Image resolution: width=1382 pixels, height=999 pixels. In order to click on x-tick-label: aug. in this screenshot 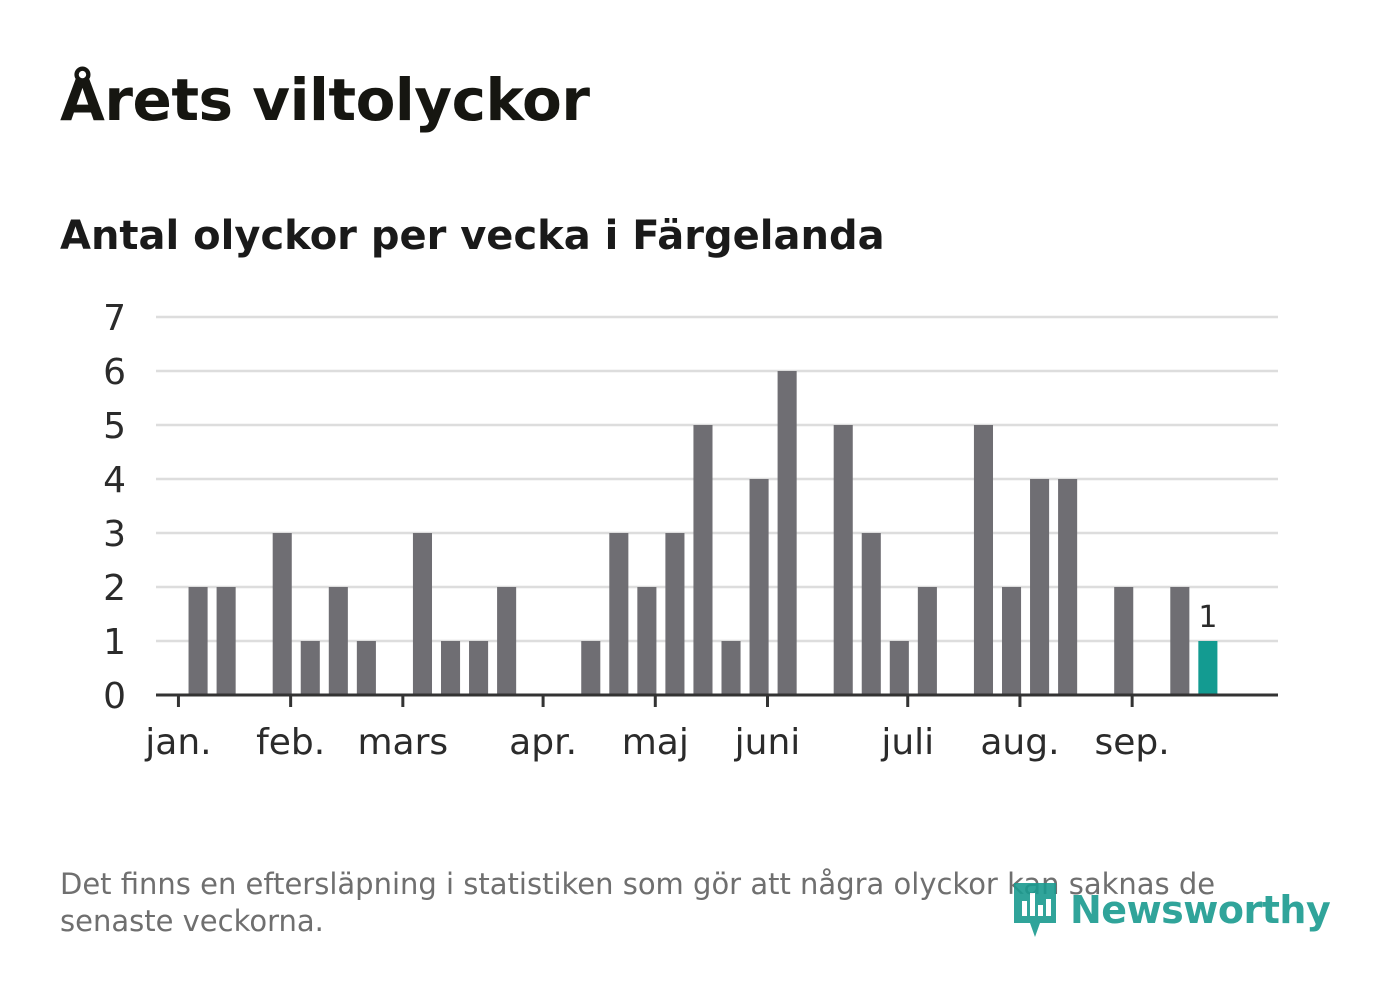, I will do `click(1019, 742)`.